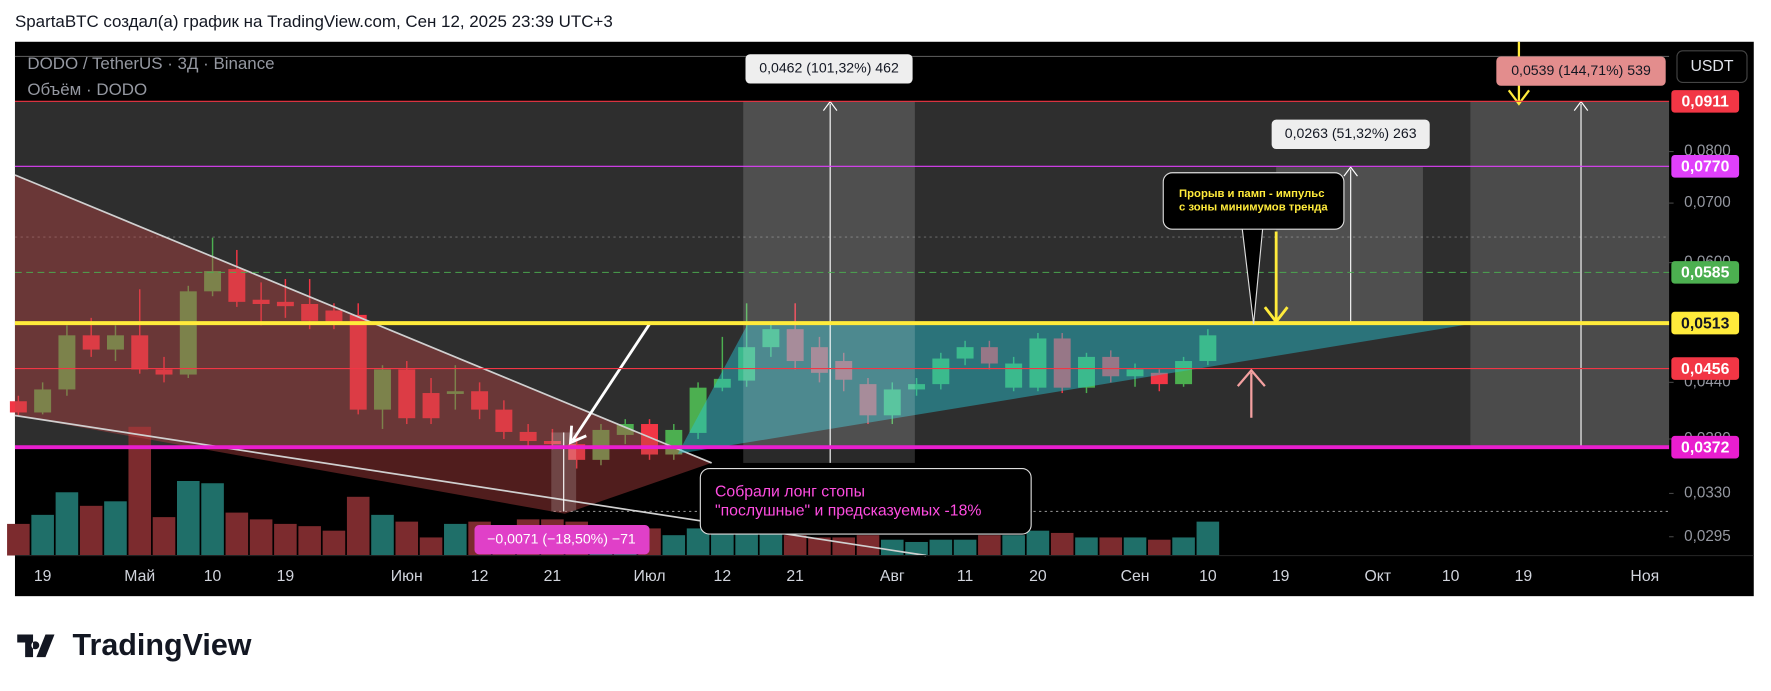  Describe the element at coordinates (848, 511) in the screenshot. I see `callout-text: "послушные" и предсказуемых -18%` at that location.